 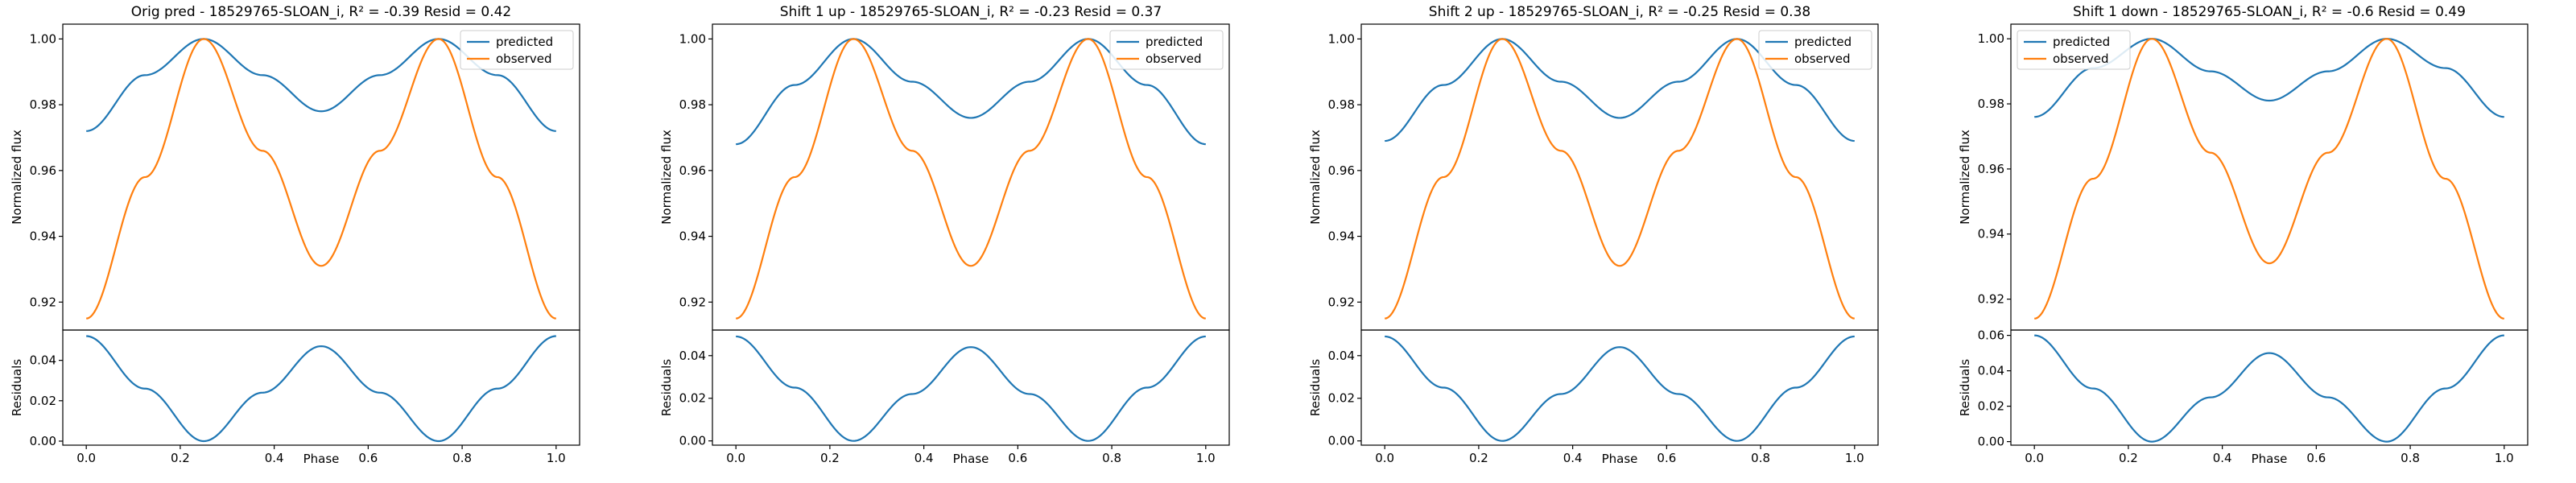 What do you see at coordinates (1991, 335) in the screenshot?
I see `residual-y-tick-label: 0.06` at bounding box center [1991, 335].